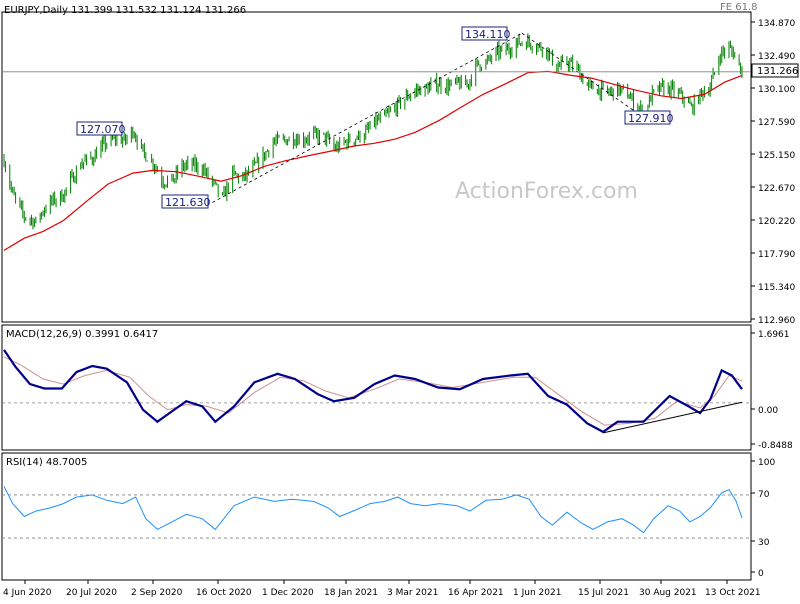 This screenshot has width=800, height=604. Describe the element at coordinates (46, 462) in the screenshot. I see `rsi-pane-title: RSI(14) 48.7005` at that location.